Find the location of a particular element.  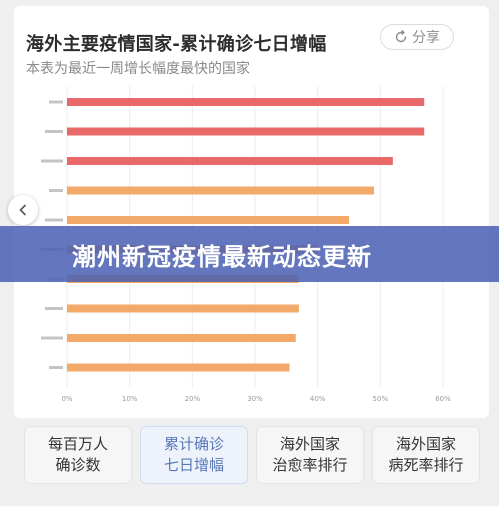

tab-label-line1: 每百万人 is located at coordinates (77, 444).